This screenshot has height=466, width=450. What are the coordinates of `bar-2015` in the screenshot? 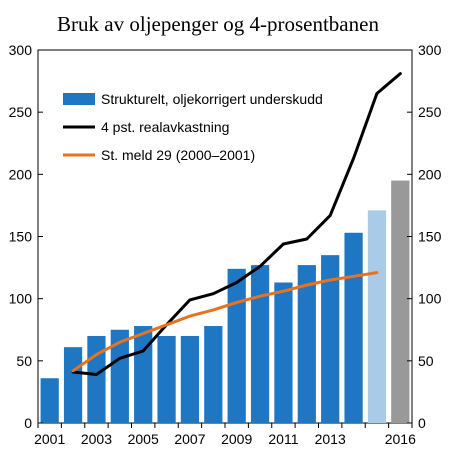 It's located at (377, 316).